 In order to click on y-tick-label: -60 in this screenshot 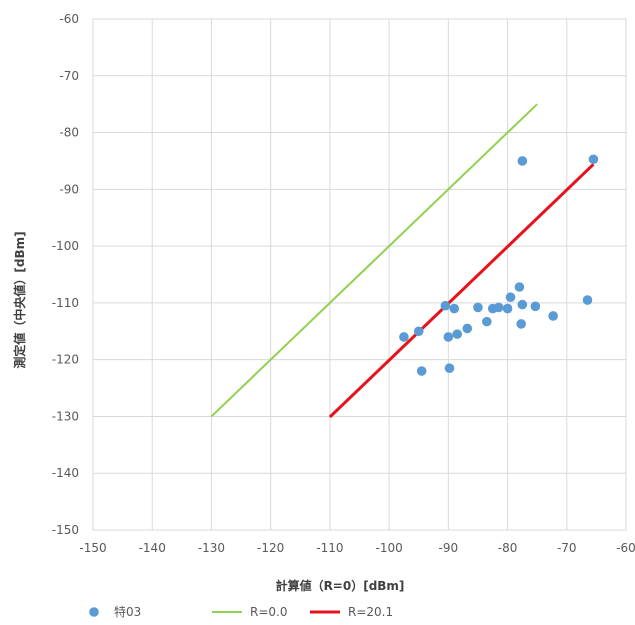, I will do `click(69, 19)`.